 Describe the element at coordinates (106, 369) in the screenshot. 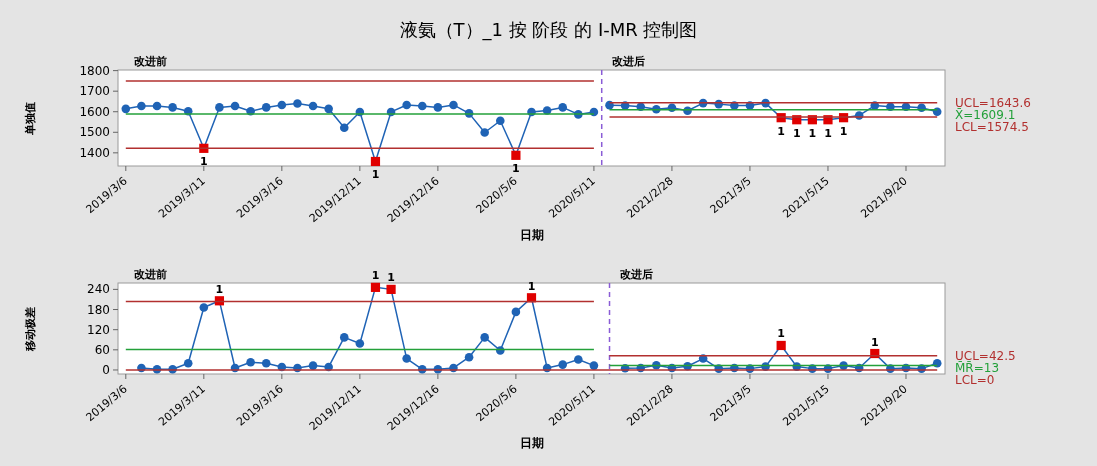

I see `y-tick-label: 0` at that location.